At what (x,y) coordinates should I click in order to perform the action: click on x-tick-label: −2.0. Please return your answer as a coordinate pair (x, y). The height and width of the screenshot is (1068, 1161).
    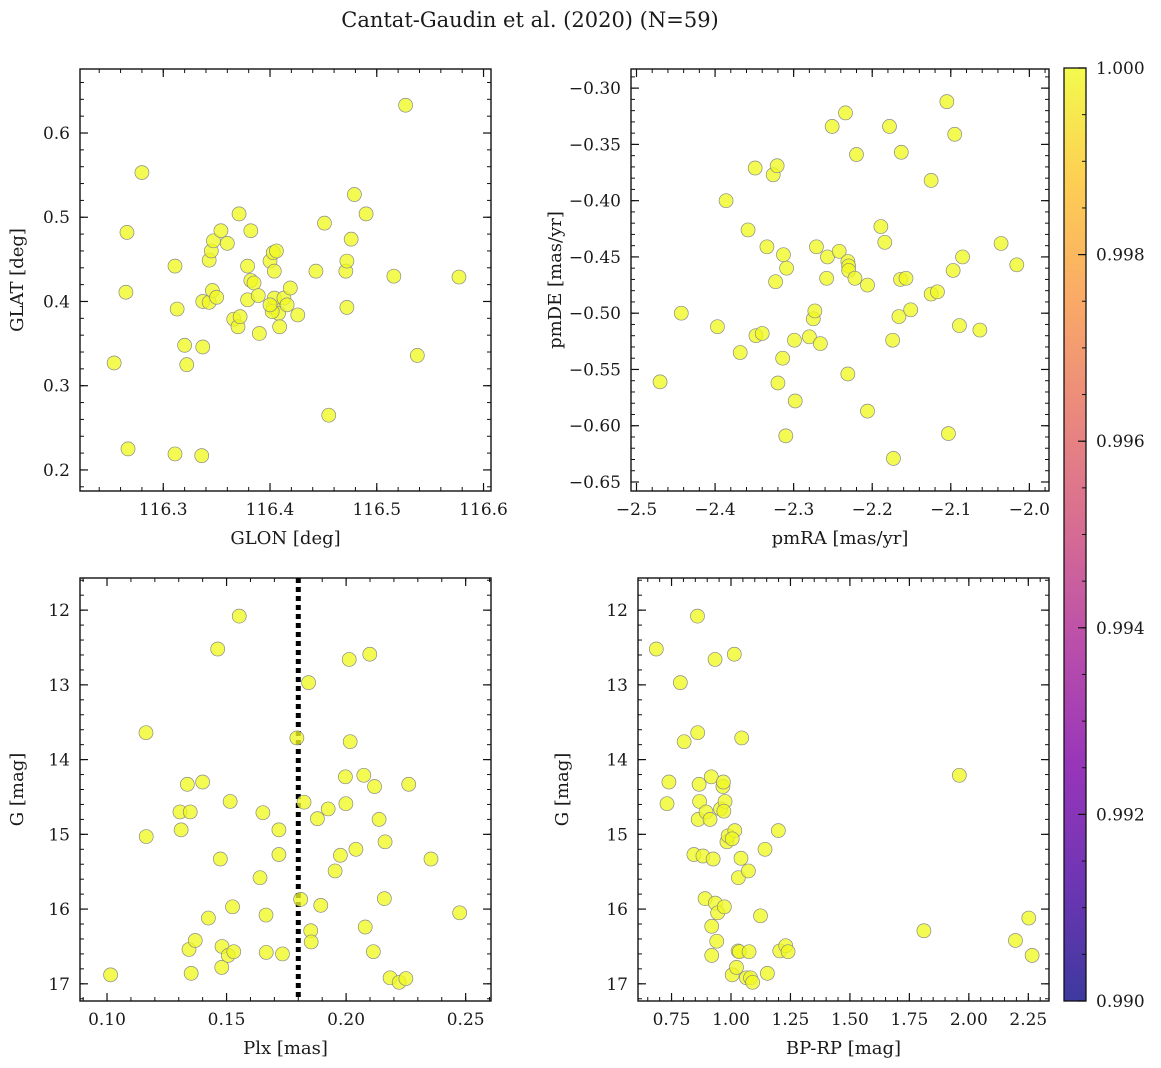
    Looking at the image, I should click on (1029, 510).